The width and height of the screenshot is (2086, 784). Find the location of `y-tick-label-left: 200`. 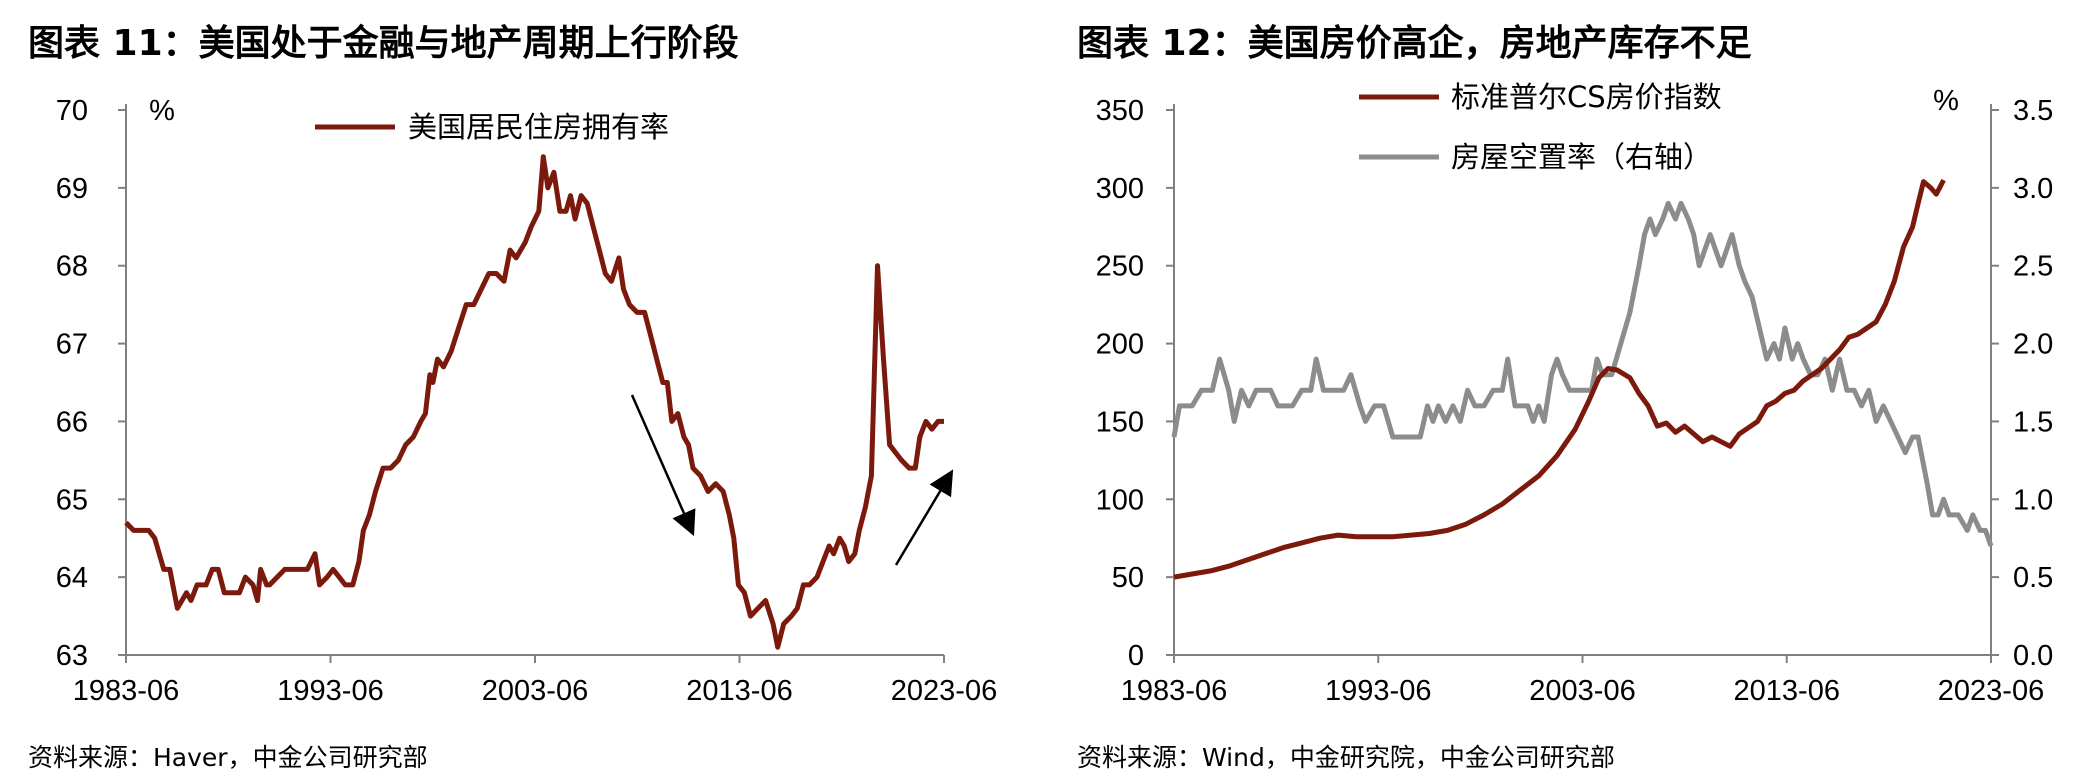

y-tick-label-left: 200 is located at coordinates (1120, 345).